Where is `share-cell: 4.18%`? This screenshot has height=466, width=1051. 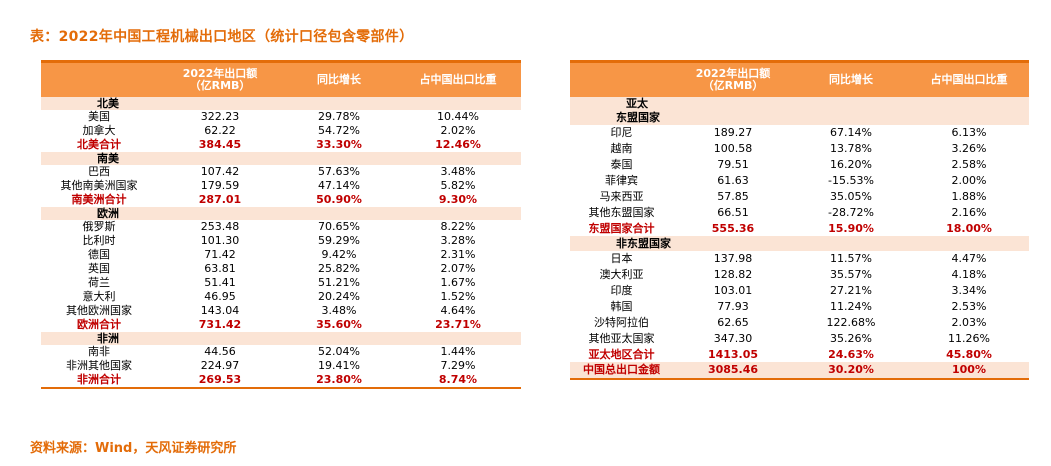
share-cell: 4.18% is located at coordinates (969, 274).